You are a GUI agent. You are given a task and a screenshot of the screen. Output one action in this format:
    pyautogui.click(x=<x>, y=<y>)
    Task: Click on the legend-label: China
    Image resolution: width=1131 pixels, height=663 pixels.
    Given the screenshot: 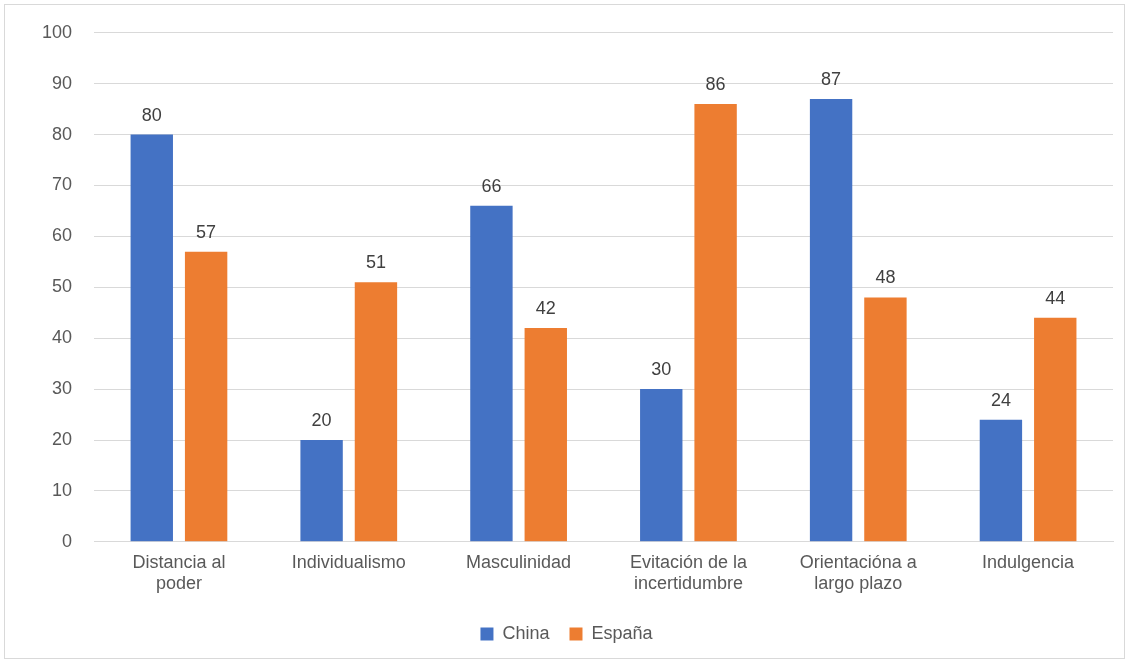 What is the action you would take?
    pyautogui.click(x=526, y=632)
    